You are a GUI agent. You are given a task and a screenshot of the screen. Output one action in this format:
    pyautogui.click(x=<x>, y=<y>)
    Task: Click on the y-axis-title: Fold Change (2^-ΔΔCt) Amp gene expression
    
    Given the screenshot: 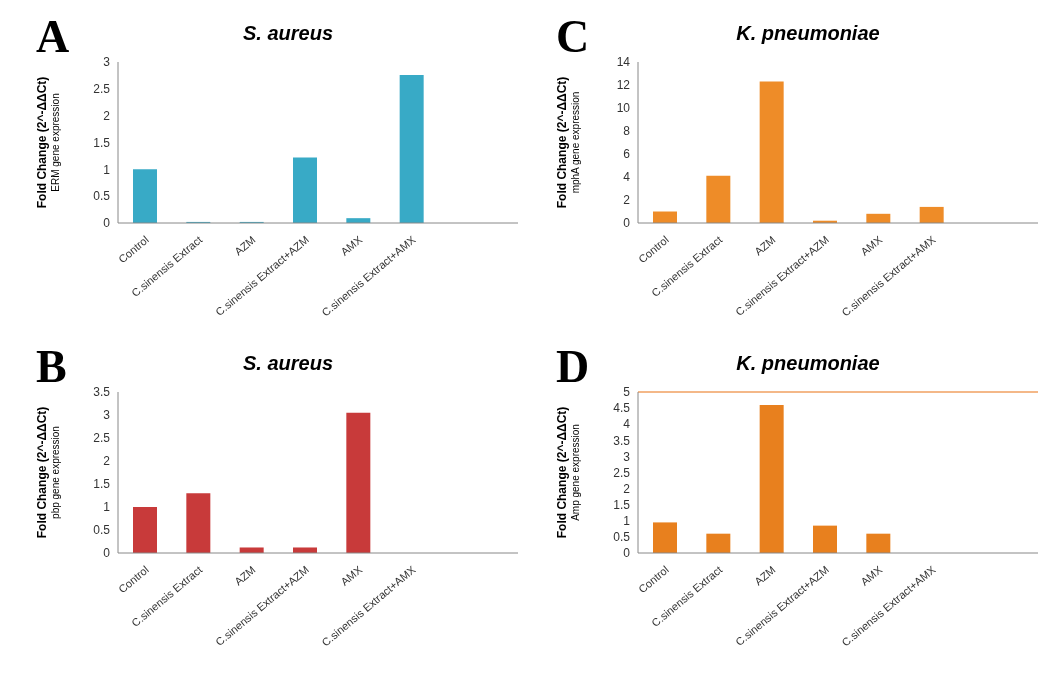 What is the action you would take?
    pyautogui.click(x=568, y=472)
    